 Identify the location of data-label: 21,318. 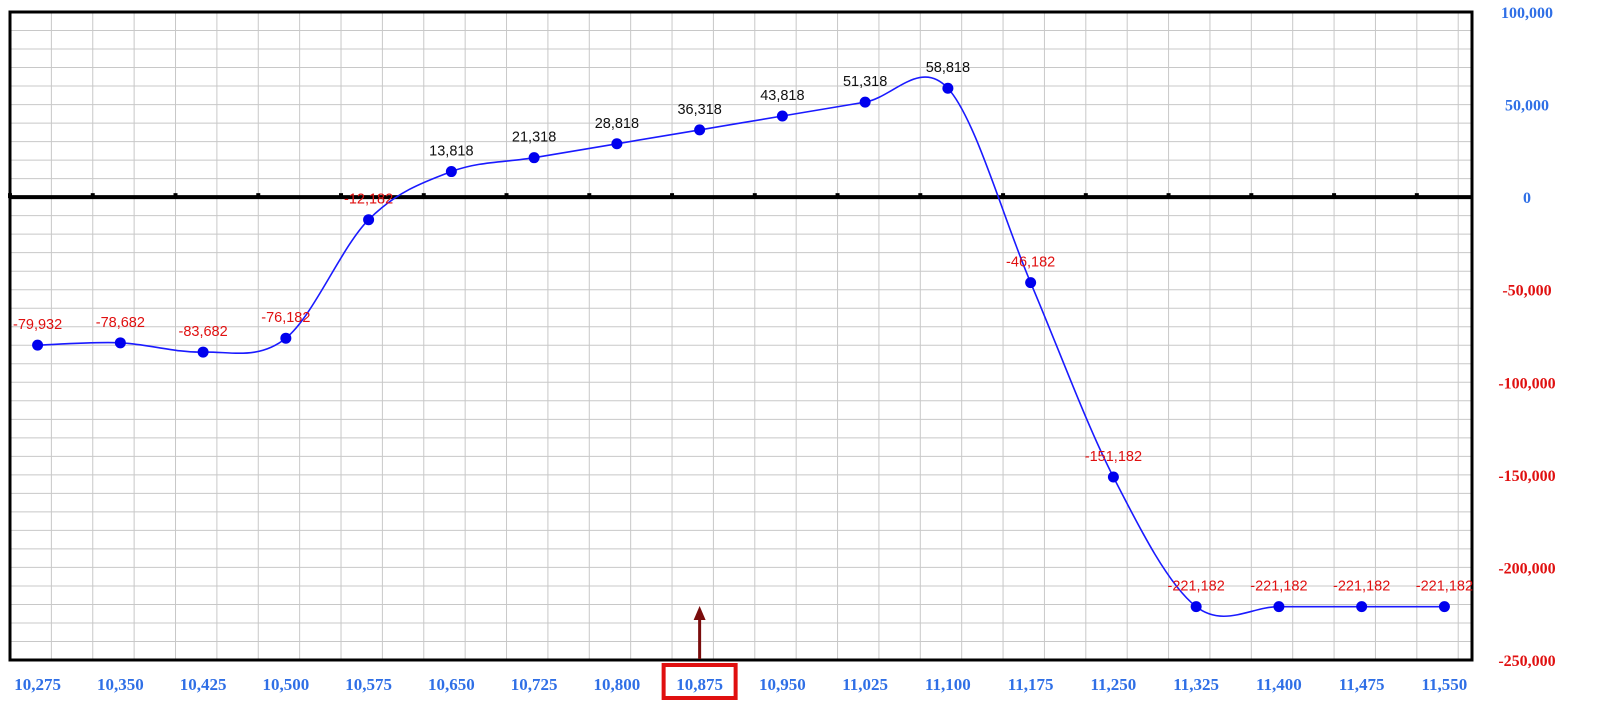
(534, 138).